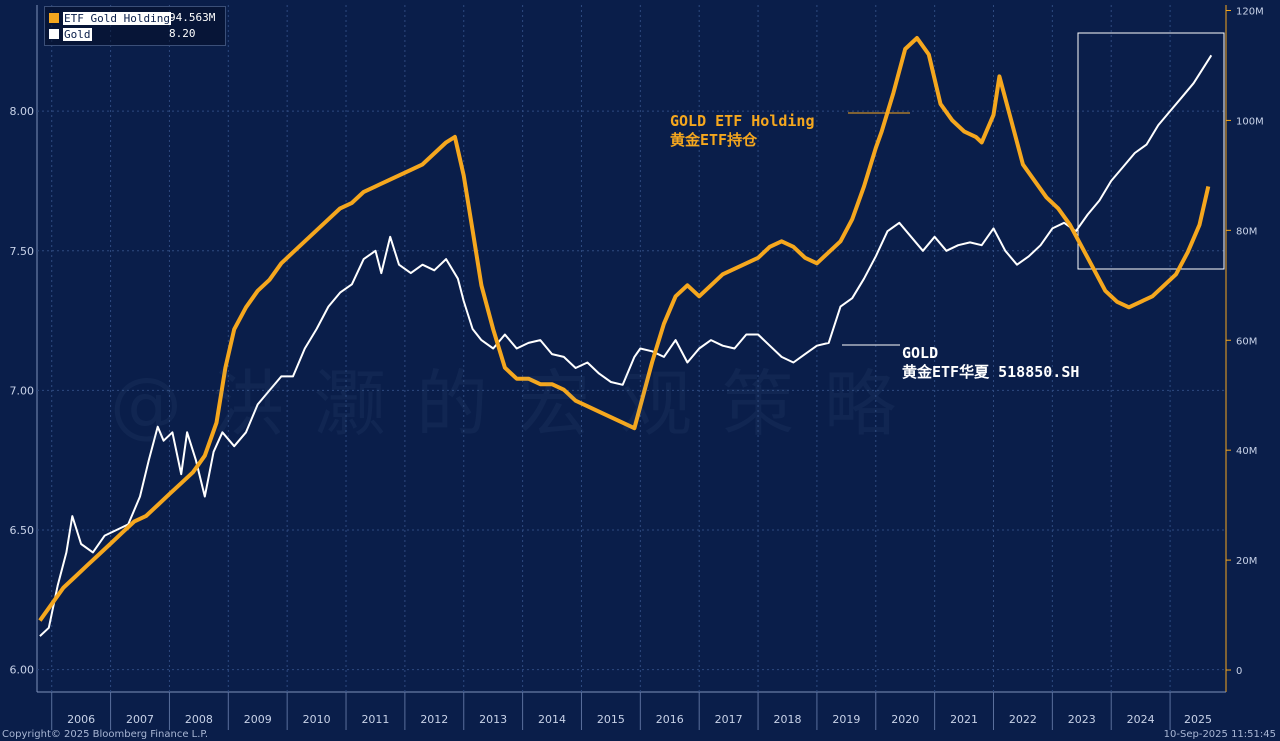 This screenshot has width=1280, height=741. I want to click on y-left-tick-label: 7.50, so click(22, 251).